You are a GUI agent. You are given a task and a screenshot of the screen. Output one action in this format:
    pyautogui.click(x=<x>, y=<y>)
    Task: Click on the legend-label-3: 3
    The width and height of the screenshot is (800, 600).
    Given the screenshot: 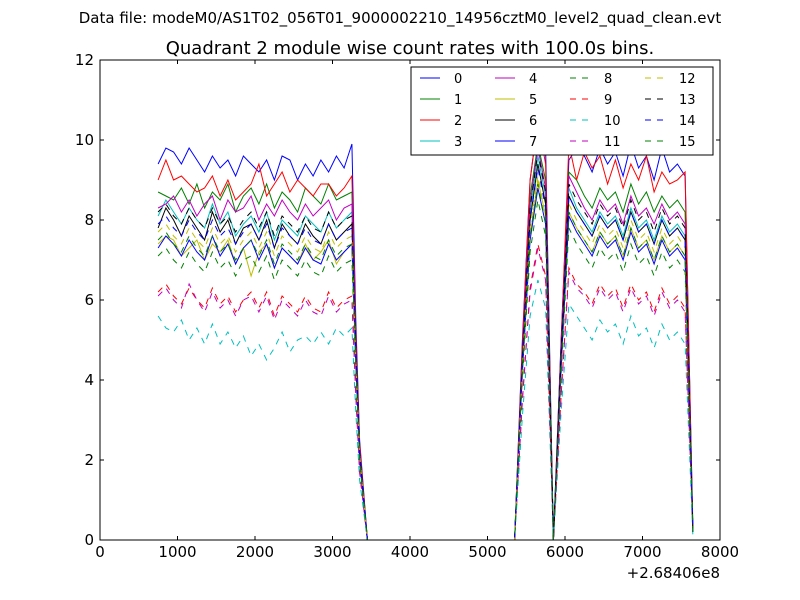 What is the action you would take?
    pyautogui.click(x=458, y=142)
    